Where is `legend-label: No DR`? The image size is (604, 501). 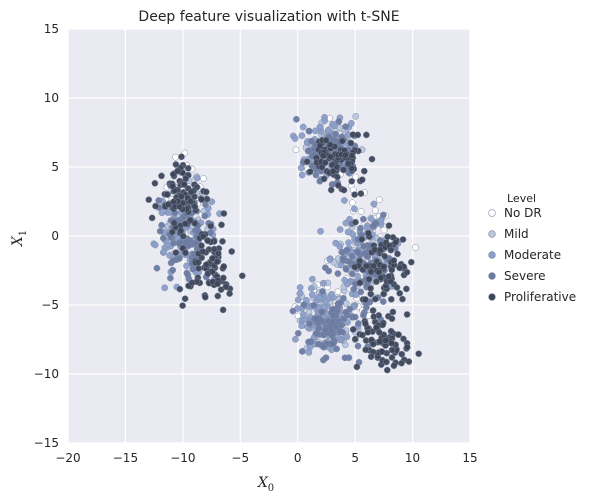 legend-label: No DR is located at coordinates (523, 213).